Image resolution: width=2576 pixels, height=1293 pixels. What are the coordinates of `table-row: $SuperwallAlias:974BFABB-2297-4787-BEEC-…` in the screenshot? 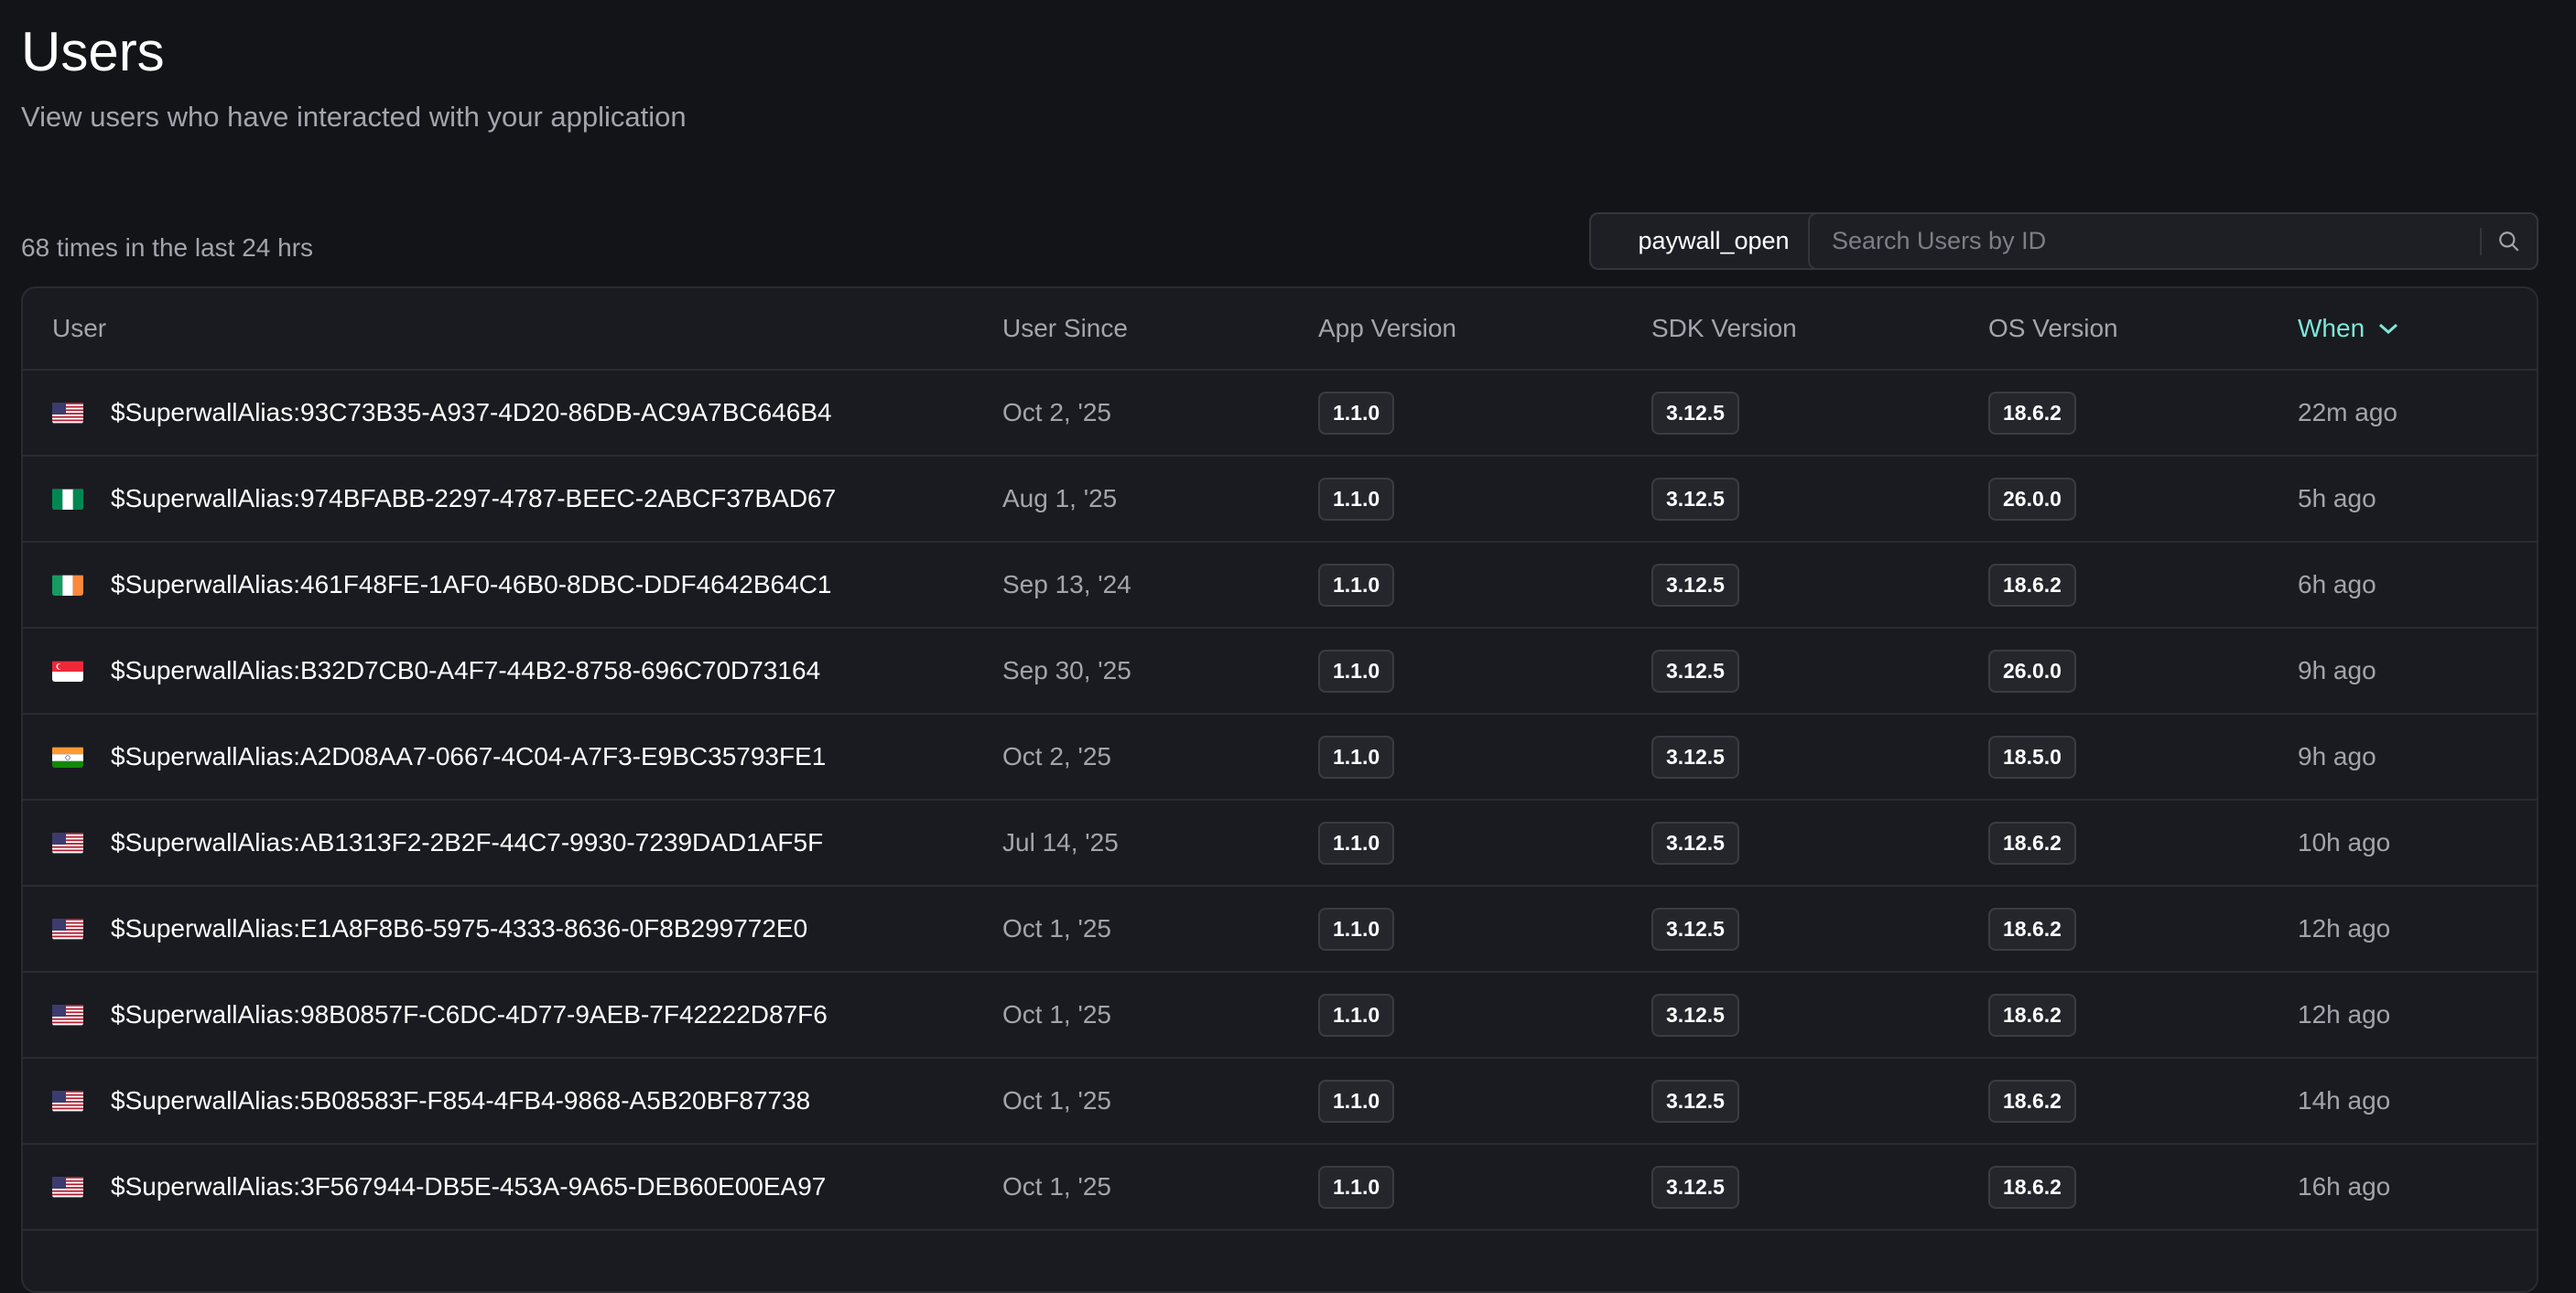 It's located at (1280, 500).